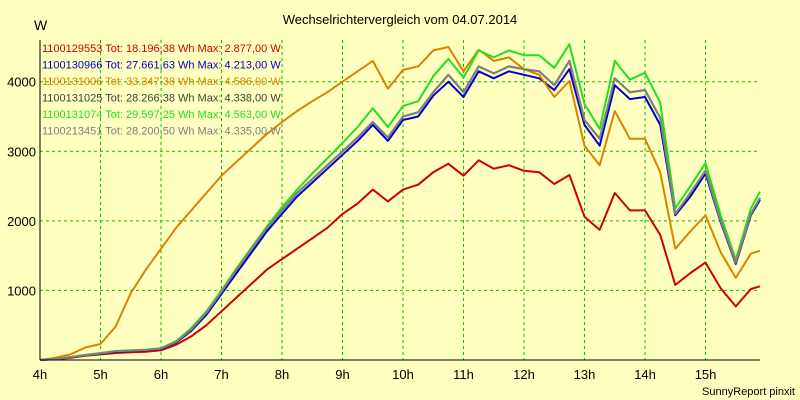  Describe the element at coordinates (21, 221) in the screenshot. I see `y-tick-label: 2000` at that location.